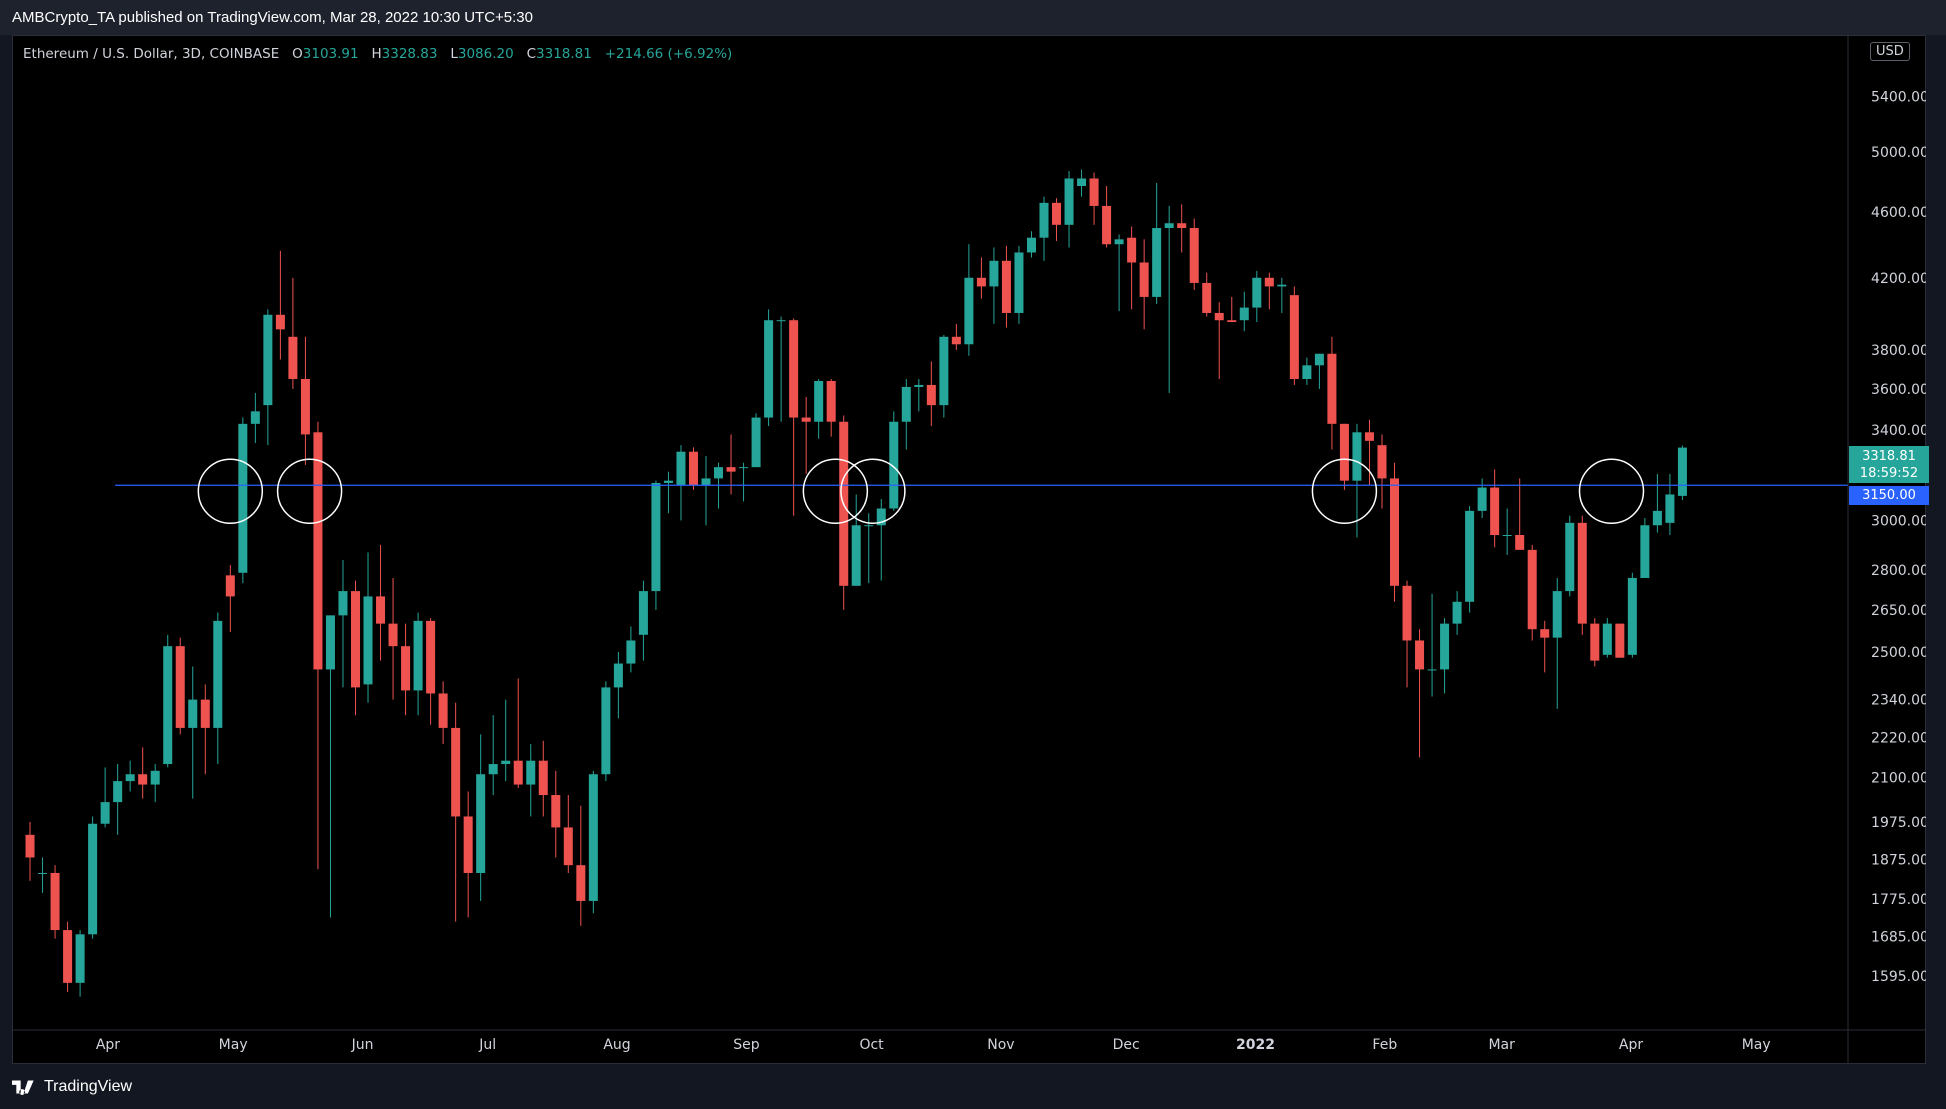 The width and height of the screenshot is (1946, 1109). Describe the element at coordinates (1898, 213) in the screenshot. I see `price-tick-label: 4600.00` at that location.